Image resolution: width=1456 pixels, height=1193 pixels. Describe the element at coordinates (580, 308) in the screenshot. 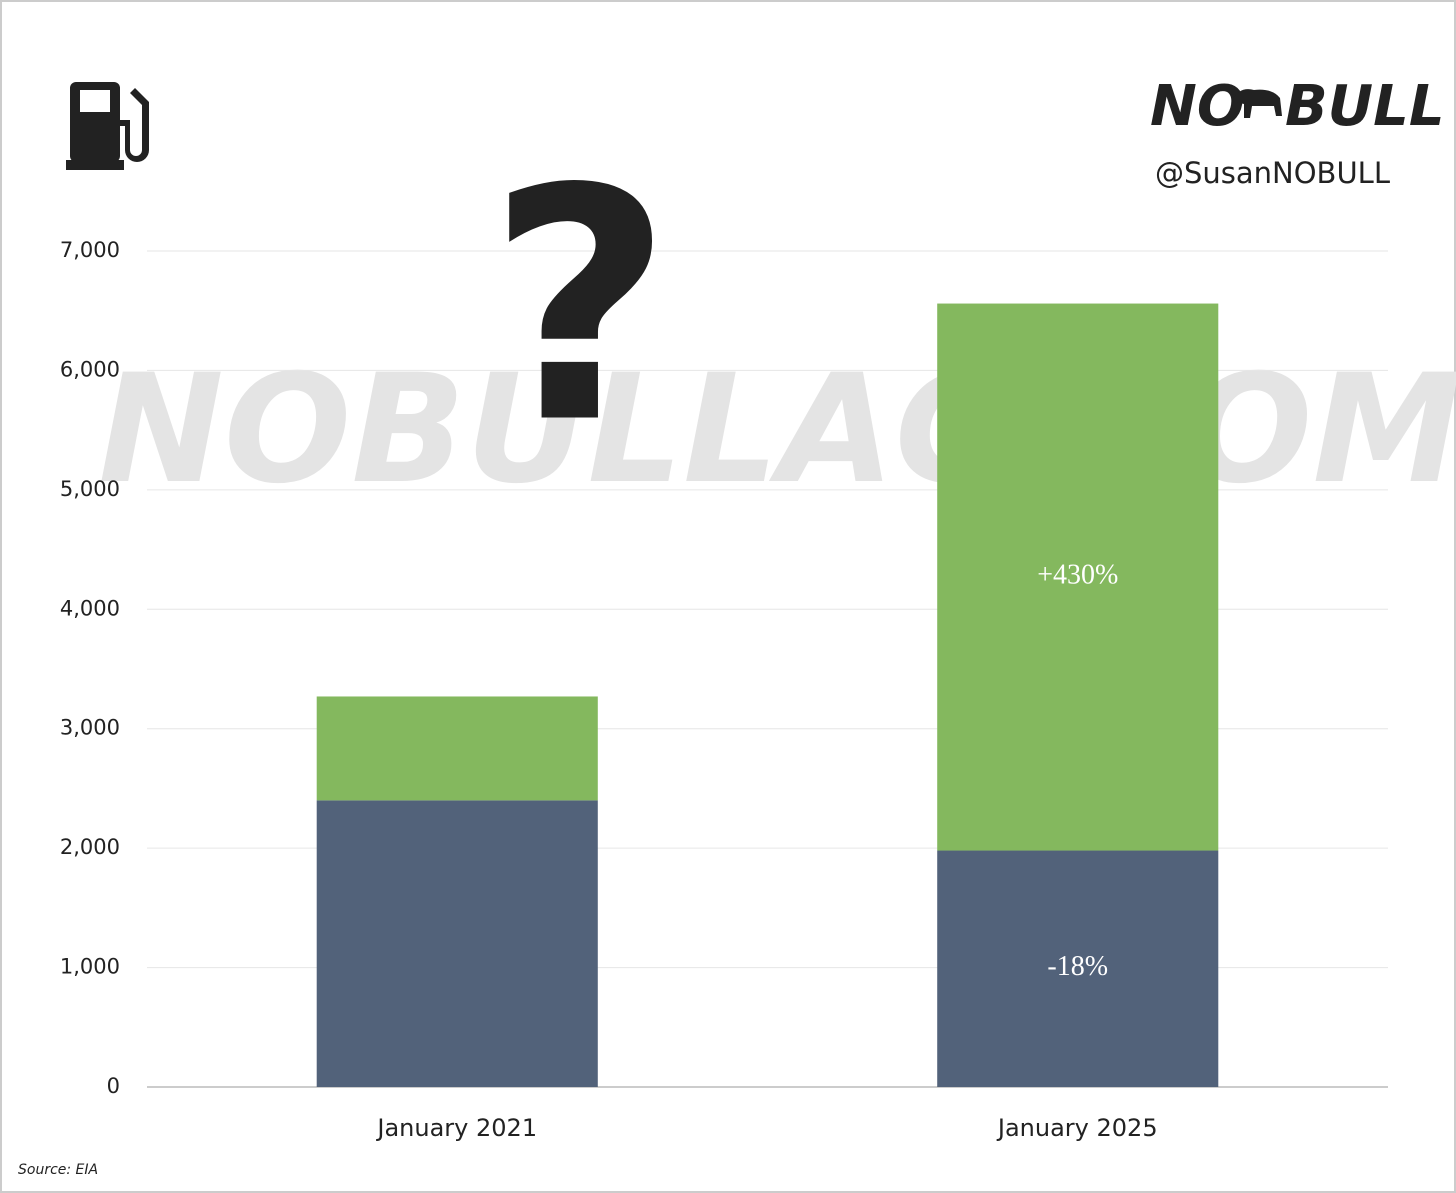

I see `question-mark: ?` at that location.